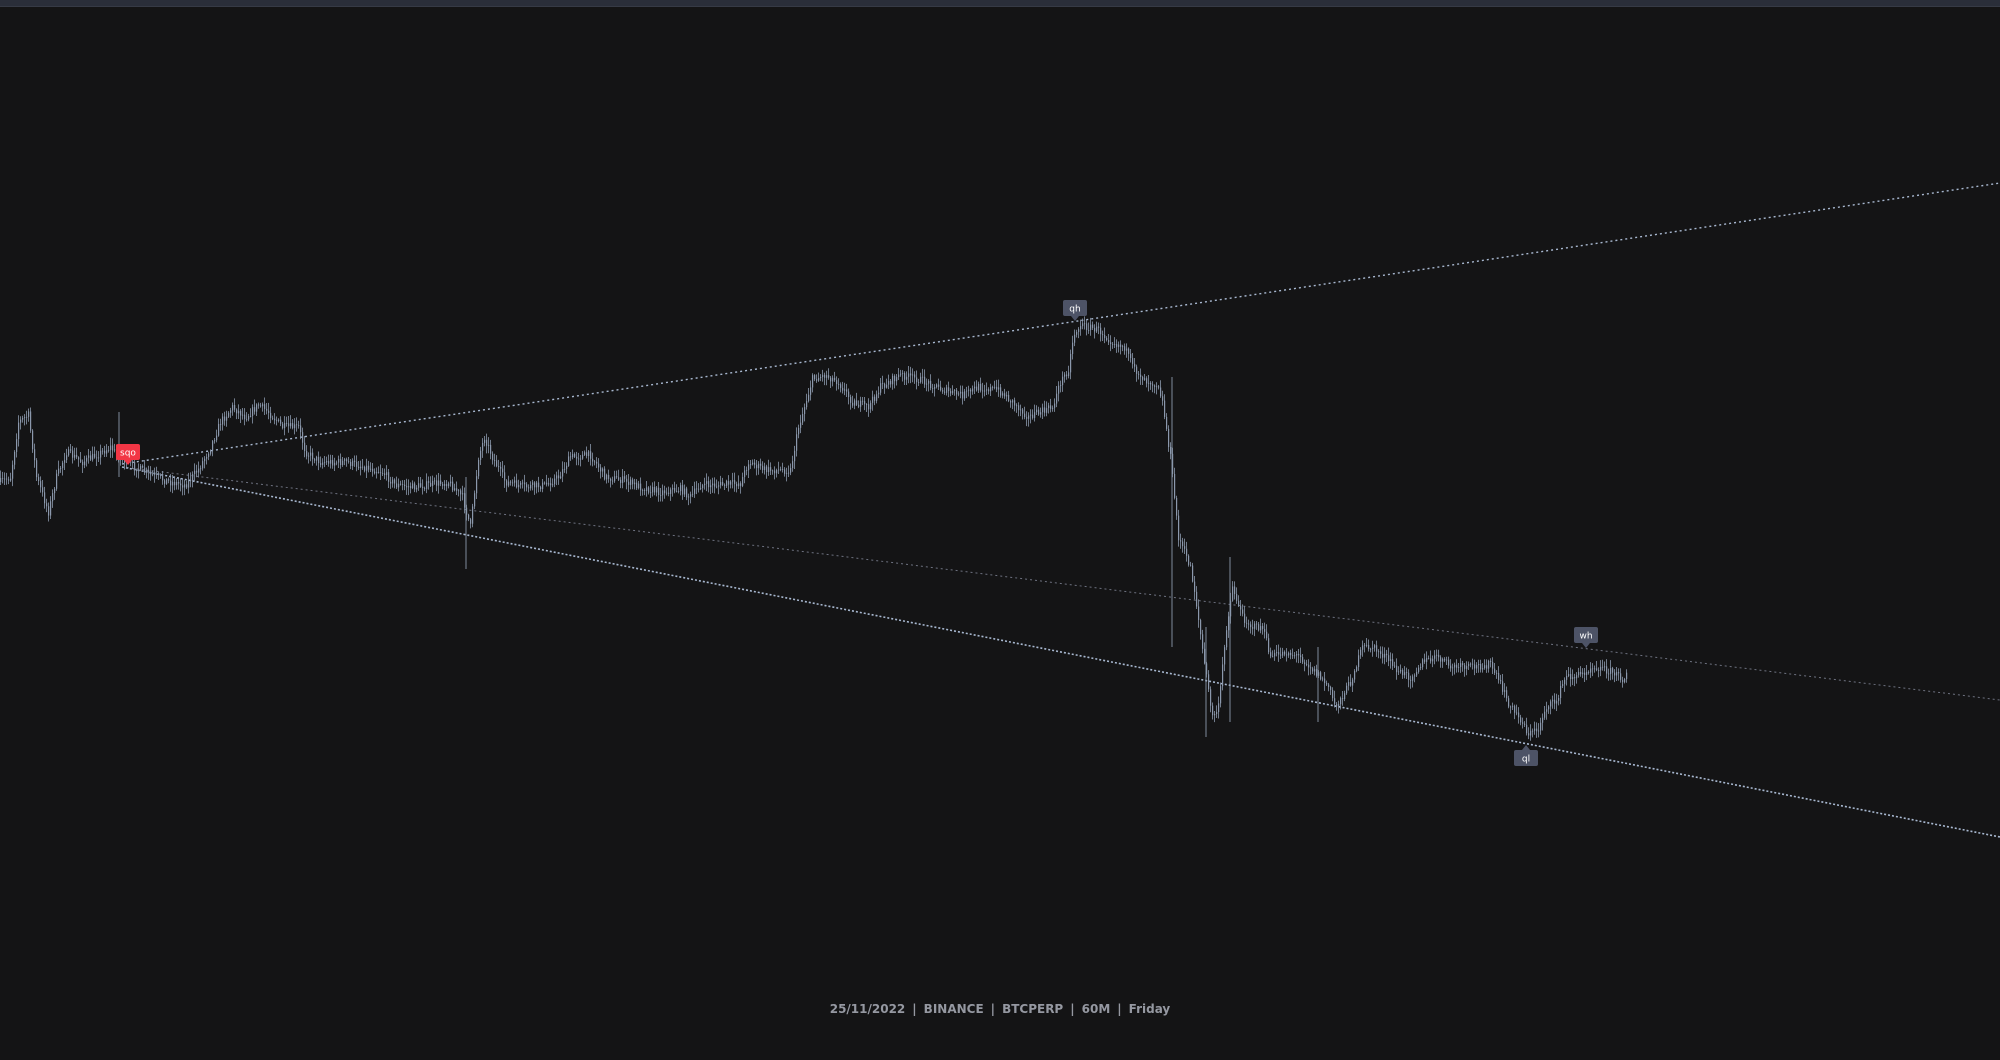 The width and height of the screenshot is (2000, 1060). I want to click on marker-box, so click(128, 452).